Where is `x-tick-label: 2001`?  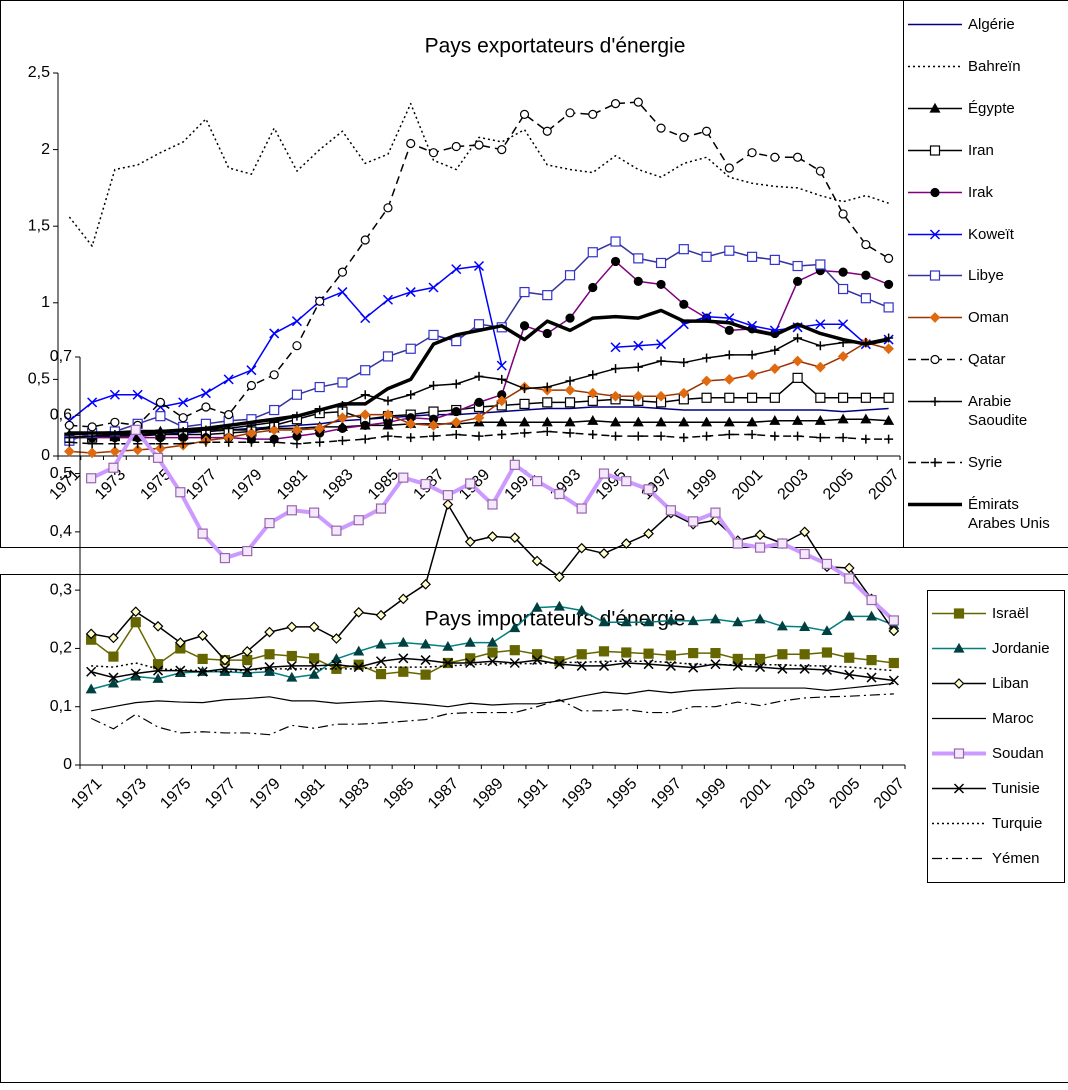
x-tick-label: 2001 is located at coordinates (747, 484).